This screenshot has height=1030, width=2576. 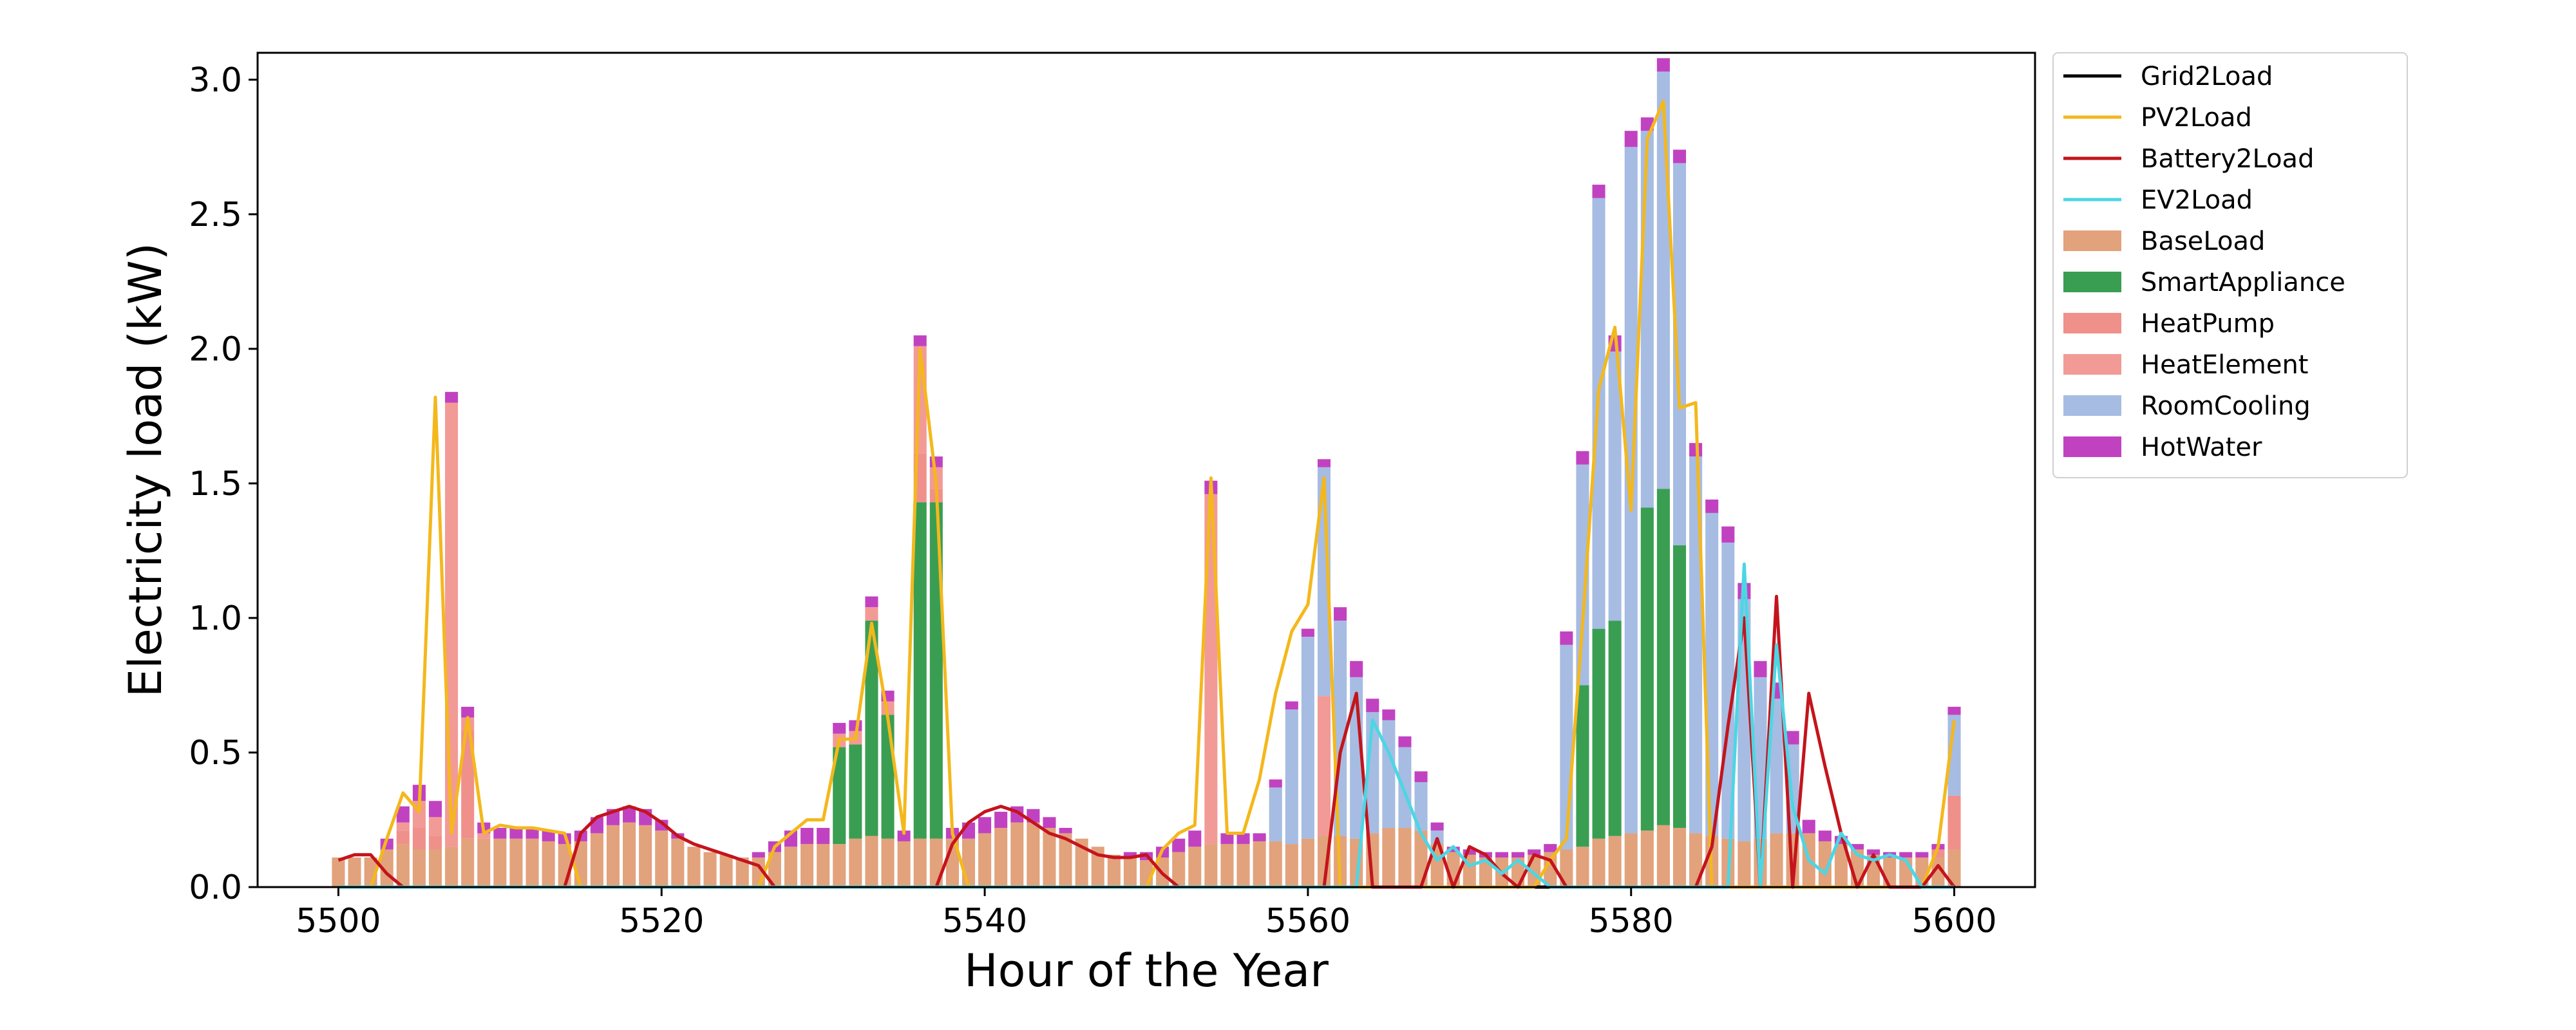 What do you see at coordinates (1146, 914) in the screenshot?
I see `x-axis-ticks: 5500 5520 5540 5560 5580 5600` at bounding box center [1146, 914].